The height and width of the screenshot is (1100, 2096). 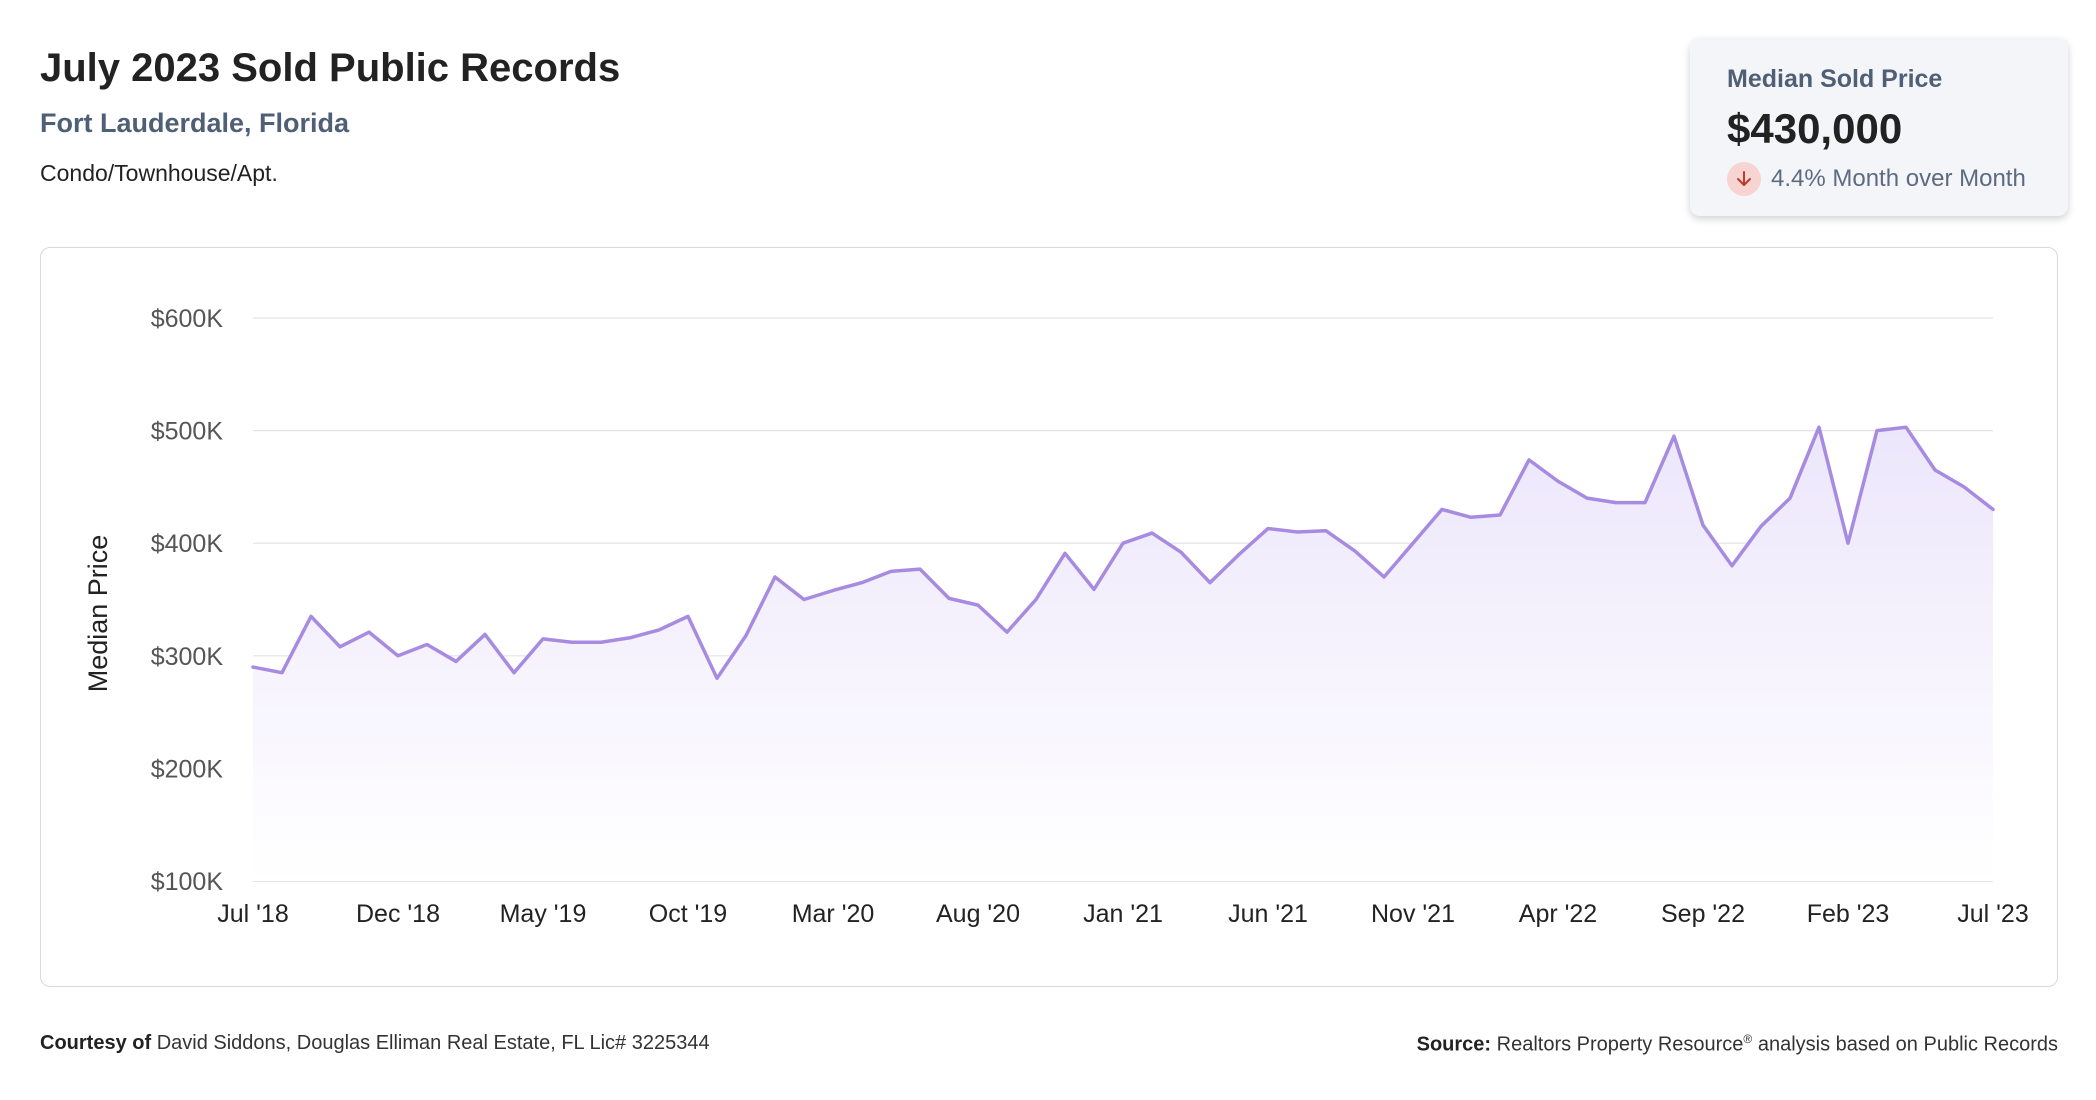 What do you see at coordinates (1558, 914) in the screenshot?
I see `x-tick-label: Apr '22` at bounding box center [1558, 914].